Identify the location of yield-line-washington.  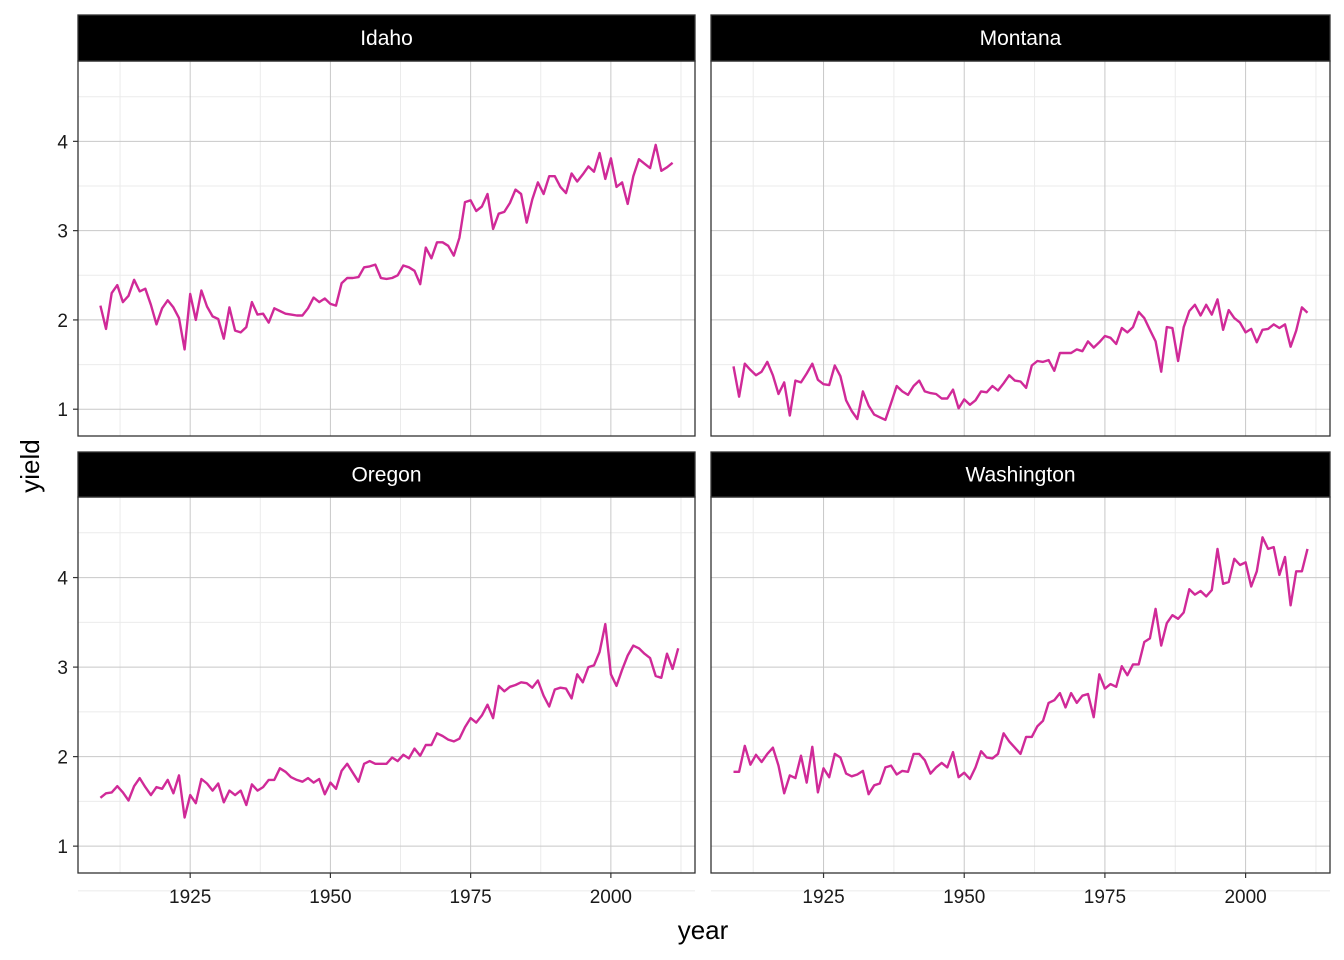
(1021, 666).